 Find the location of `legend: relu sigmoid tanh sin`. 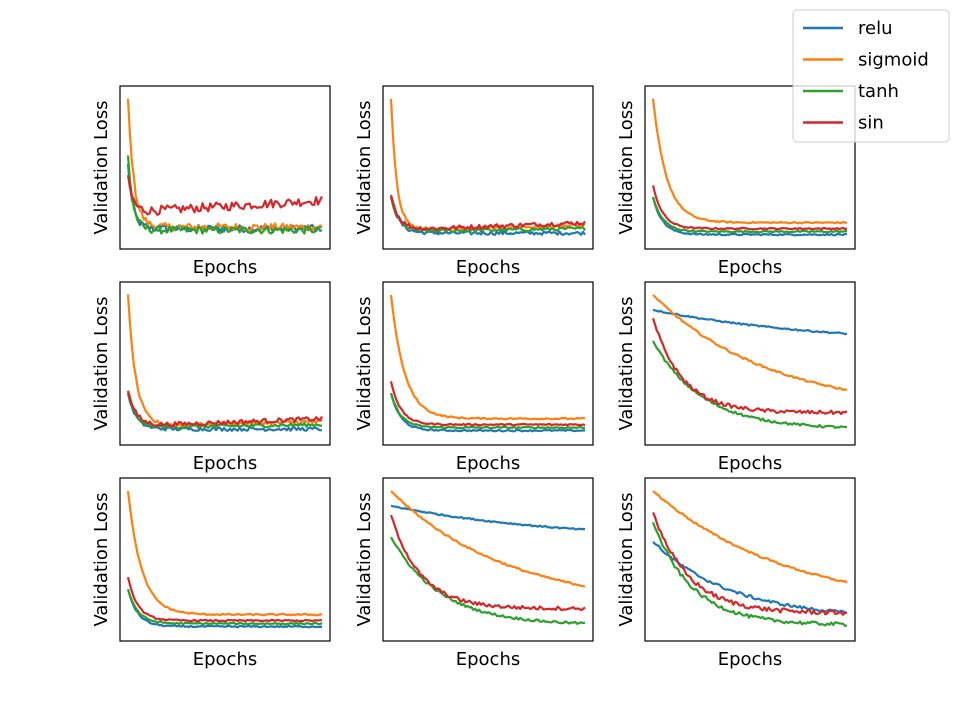

legend: relu sigmoid tanh sin is located at coordinates (871, 76).